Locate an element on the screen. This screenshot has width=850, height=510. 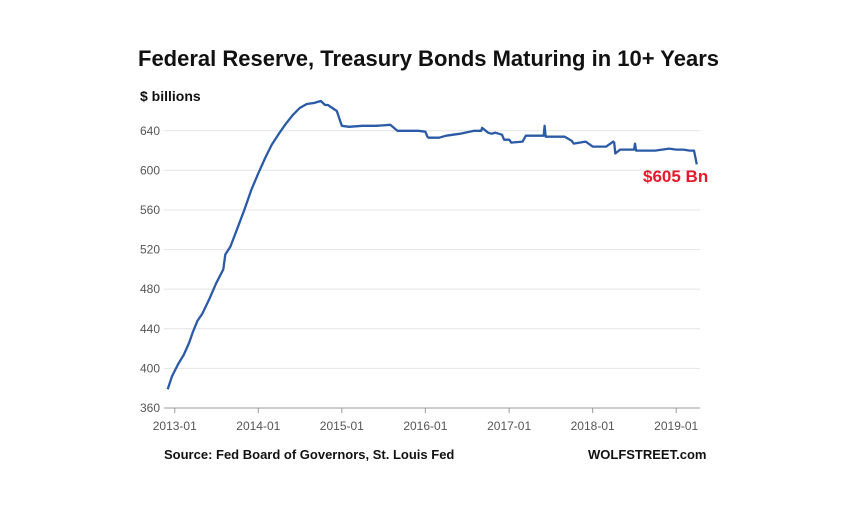
y-tick-label: 360 is located at coordinates (150, 408).